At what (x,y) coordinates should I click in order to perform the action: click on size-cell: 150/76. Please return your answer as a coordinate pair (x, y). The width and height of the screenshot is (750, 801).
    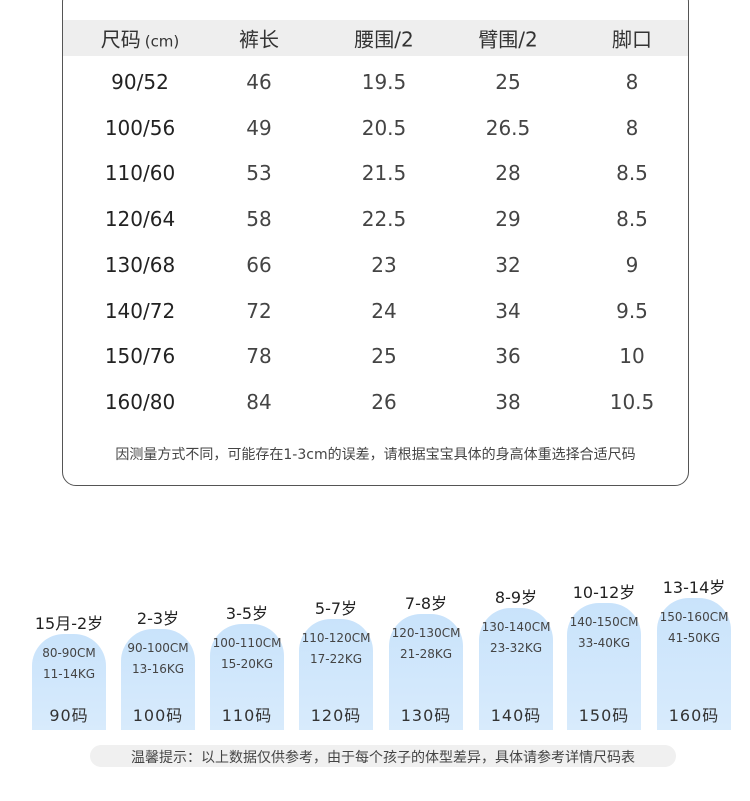
    Looking at the image, I should click on (140, 356).